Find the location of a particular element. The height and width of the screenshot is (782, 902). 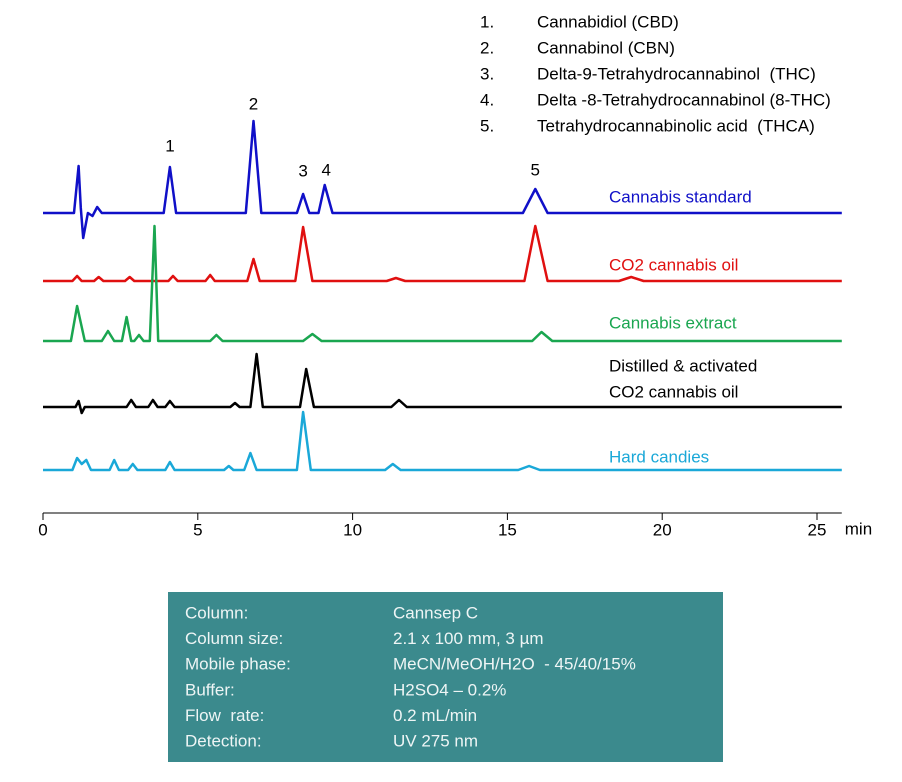

peak-number: 4. is located at coordinates (487, 99).